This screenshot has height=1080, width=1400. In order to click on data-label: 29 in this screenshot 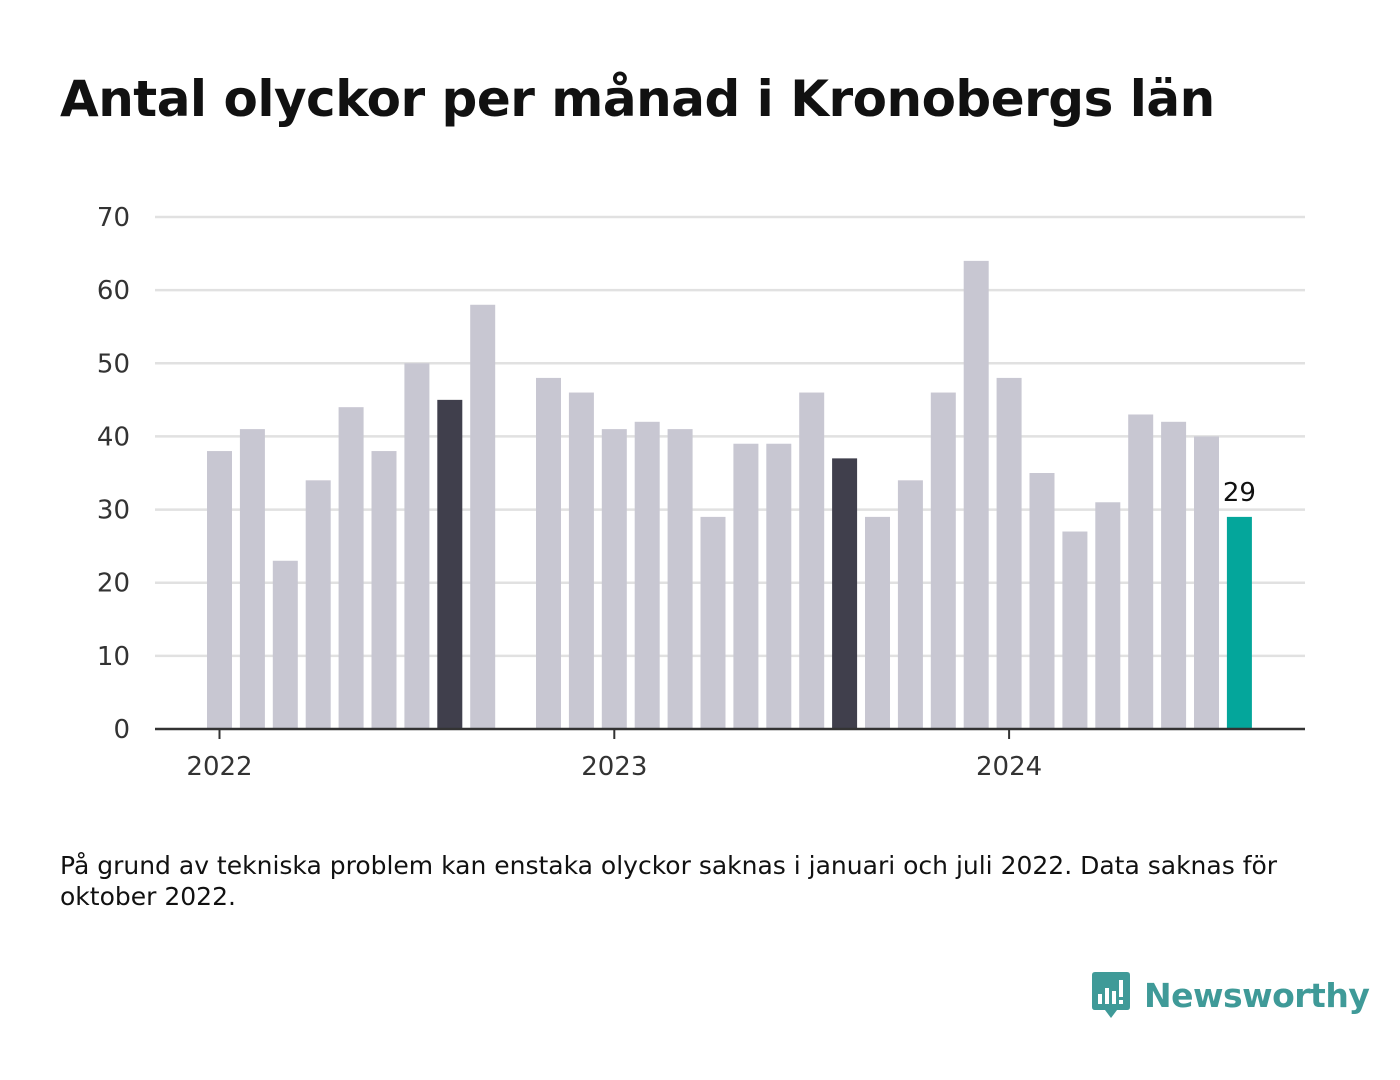, I will do `click(1239, 493)`.